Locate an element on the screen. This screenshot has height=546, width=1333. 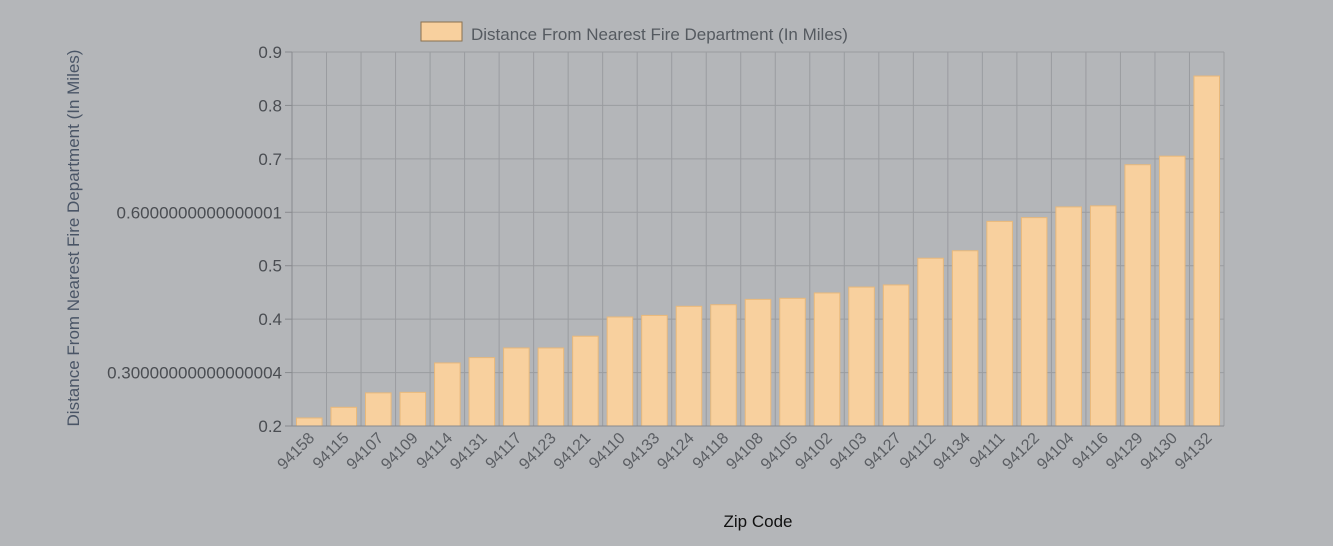
y-tick-label: 0.9 is located at coordinates (270, 52).